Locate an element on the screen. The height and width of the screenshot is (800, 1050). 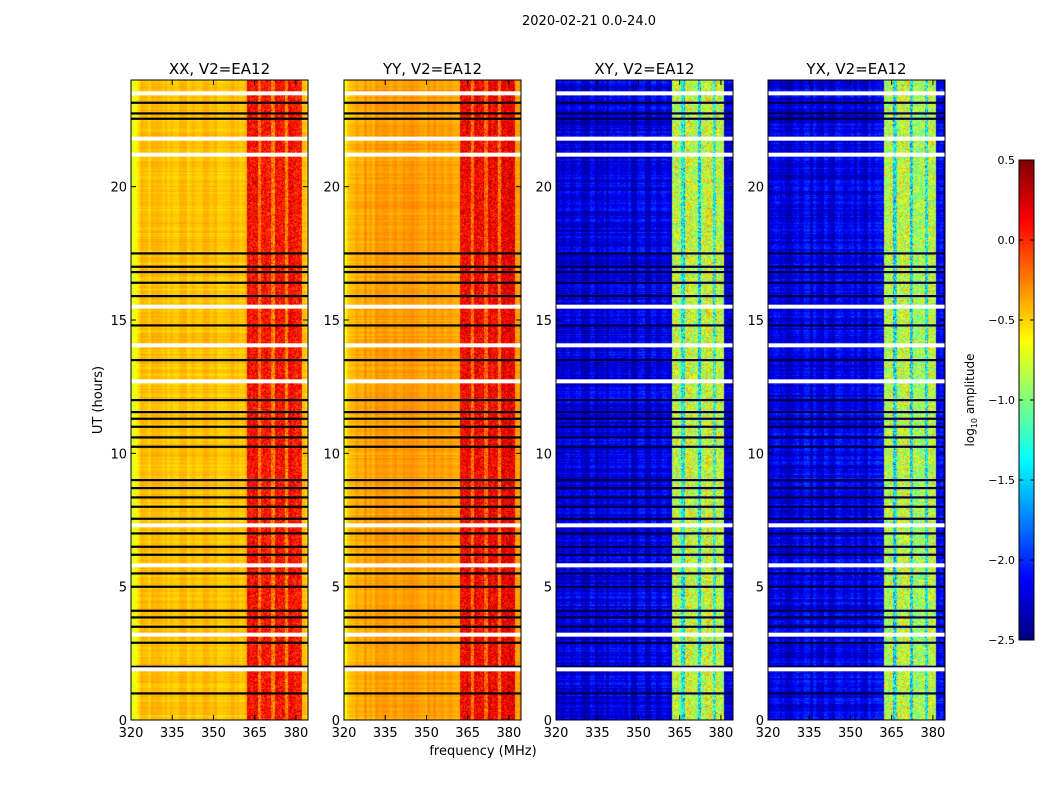
colorbar-tick-label: −0.5 is located at coordinates (1001, 320).